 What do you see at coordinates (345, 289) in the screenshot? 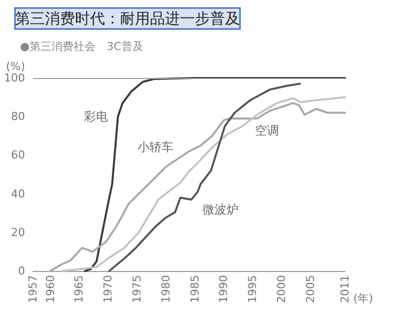
I see `x-tick-label: 2011` at bounding box center [345, 289].